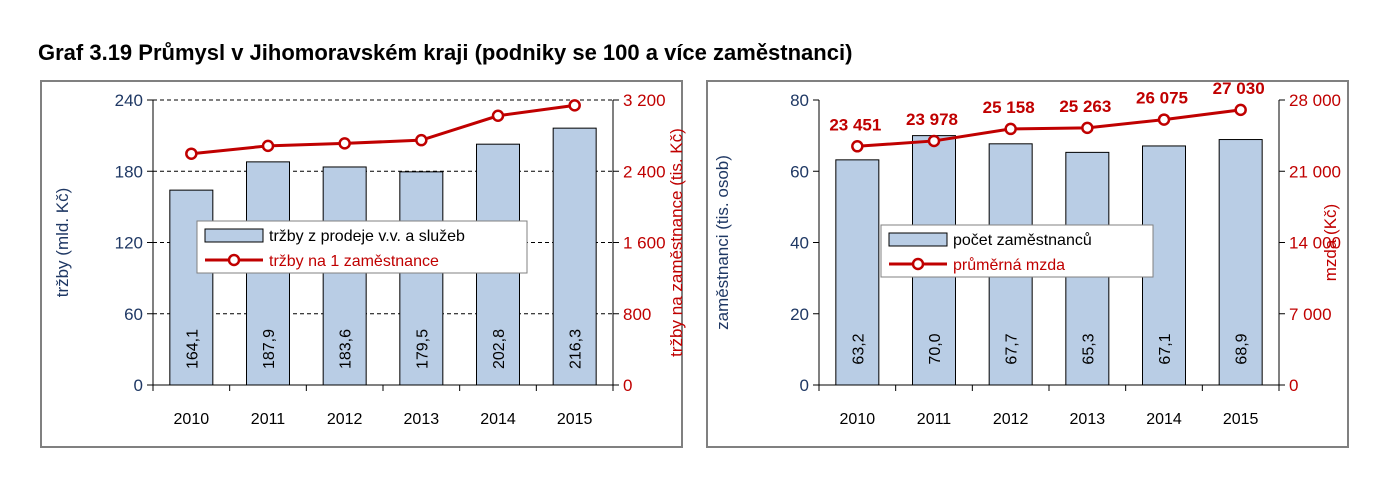 This screenshot has width=1396, height=489. I want to click on revenue-x-tick-label: 2011, so click(268, 419).